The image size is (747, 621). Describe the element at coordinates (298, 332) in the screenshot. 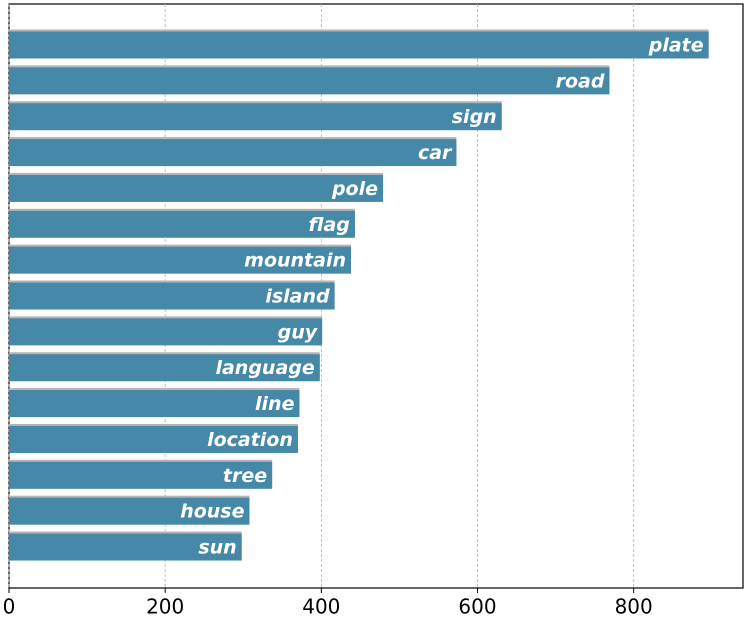

I see `bar-label: guy` at that location.